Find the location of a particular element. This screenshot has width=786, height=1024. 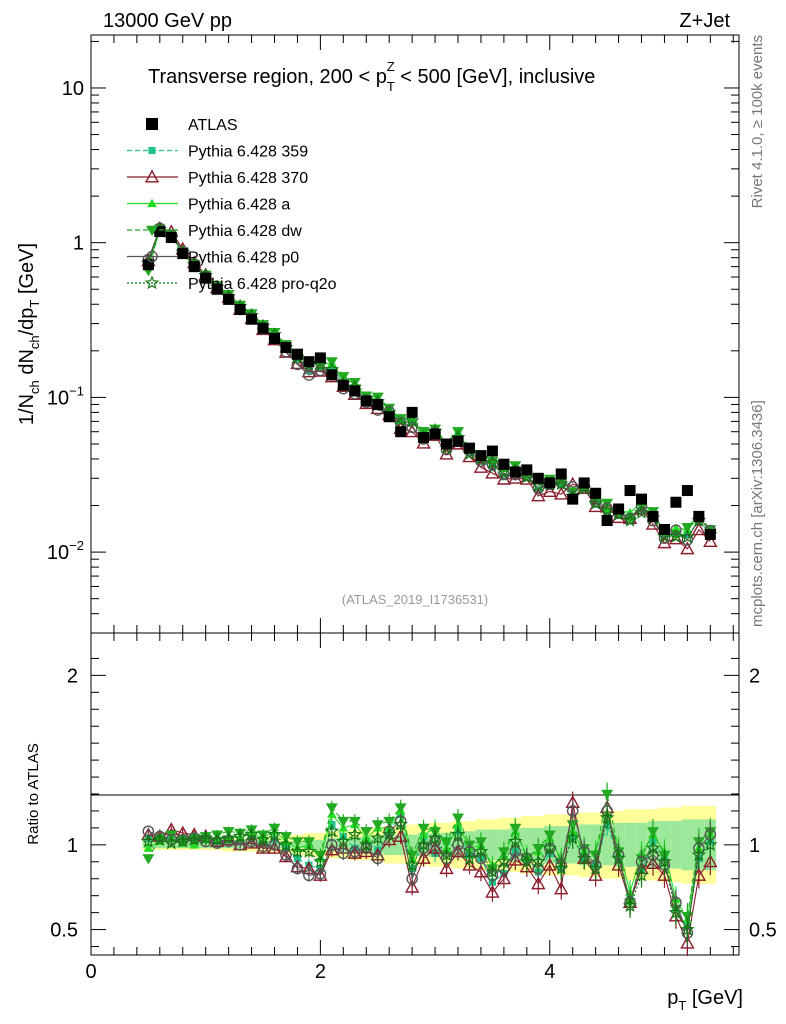

pythia-6-428-dw-main-point is located at coordinates (389, 408).